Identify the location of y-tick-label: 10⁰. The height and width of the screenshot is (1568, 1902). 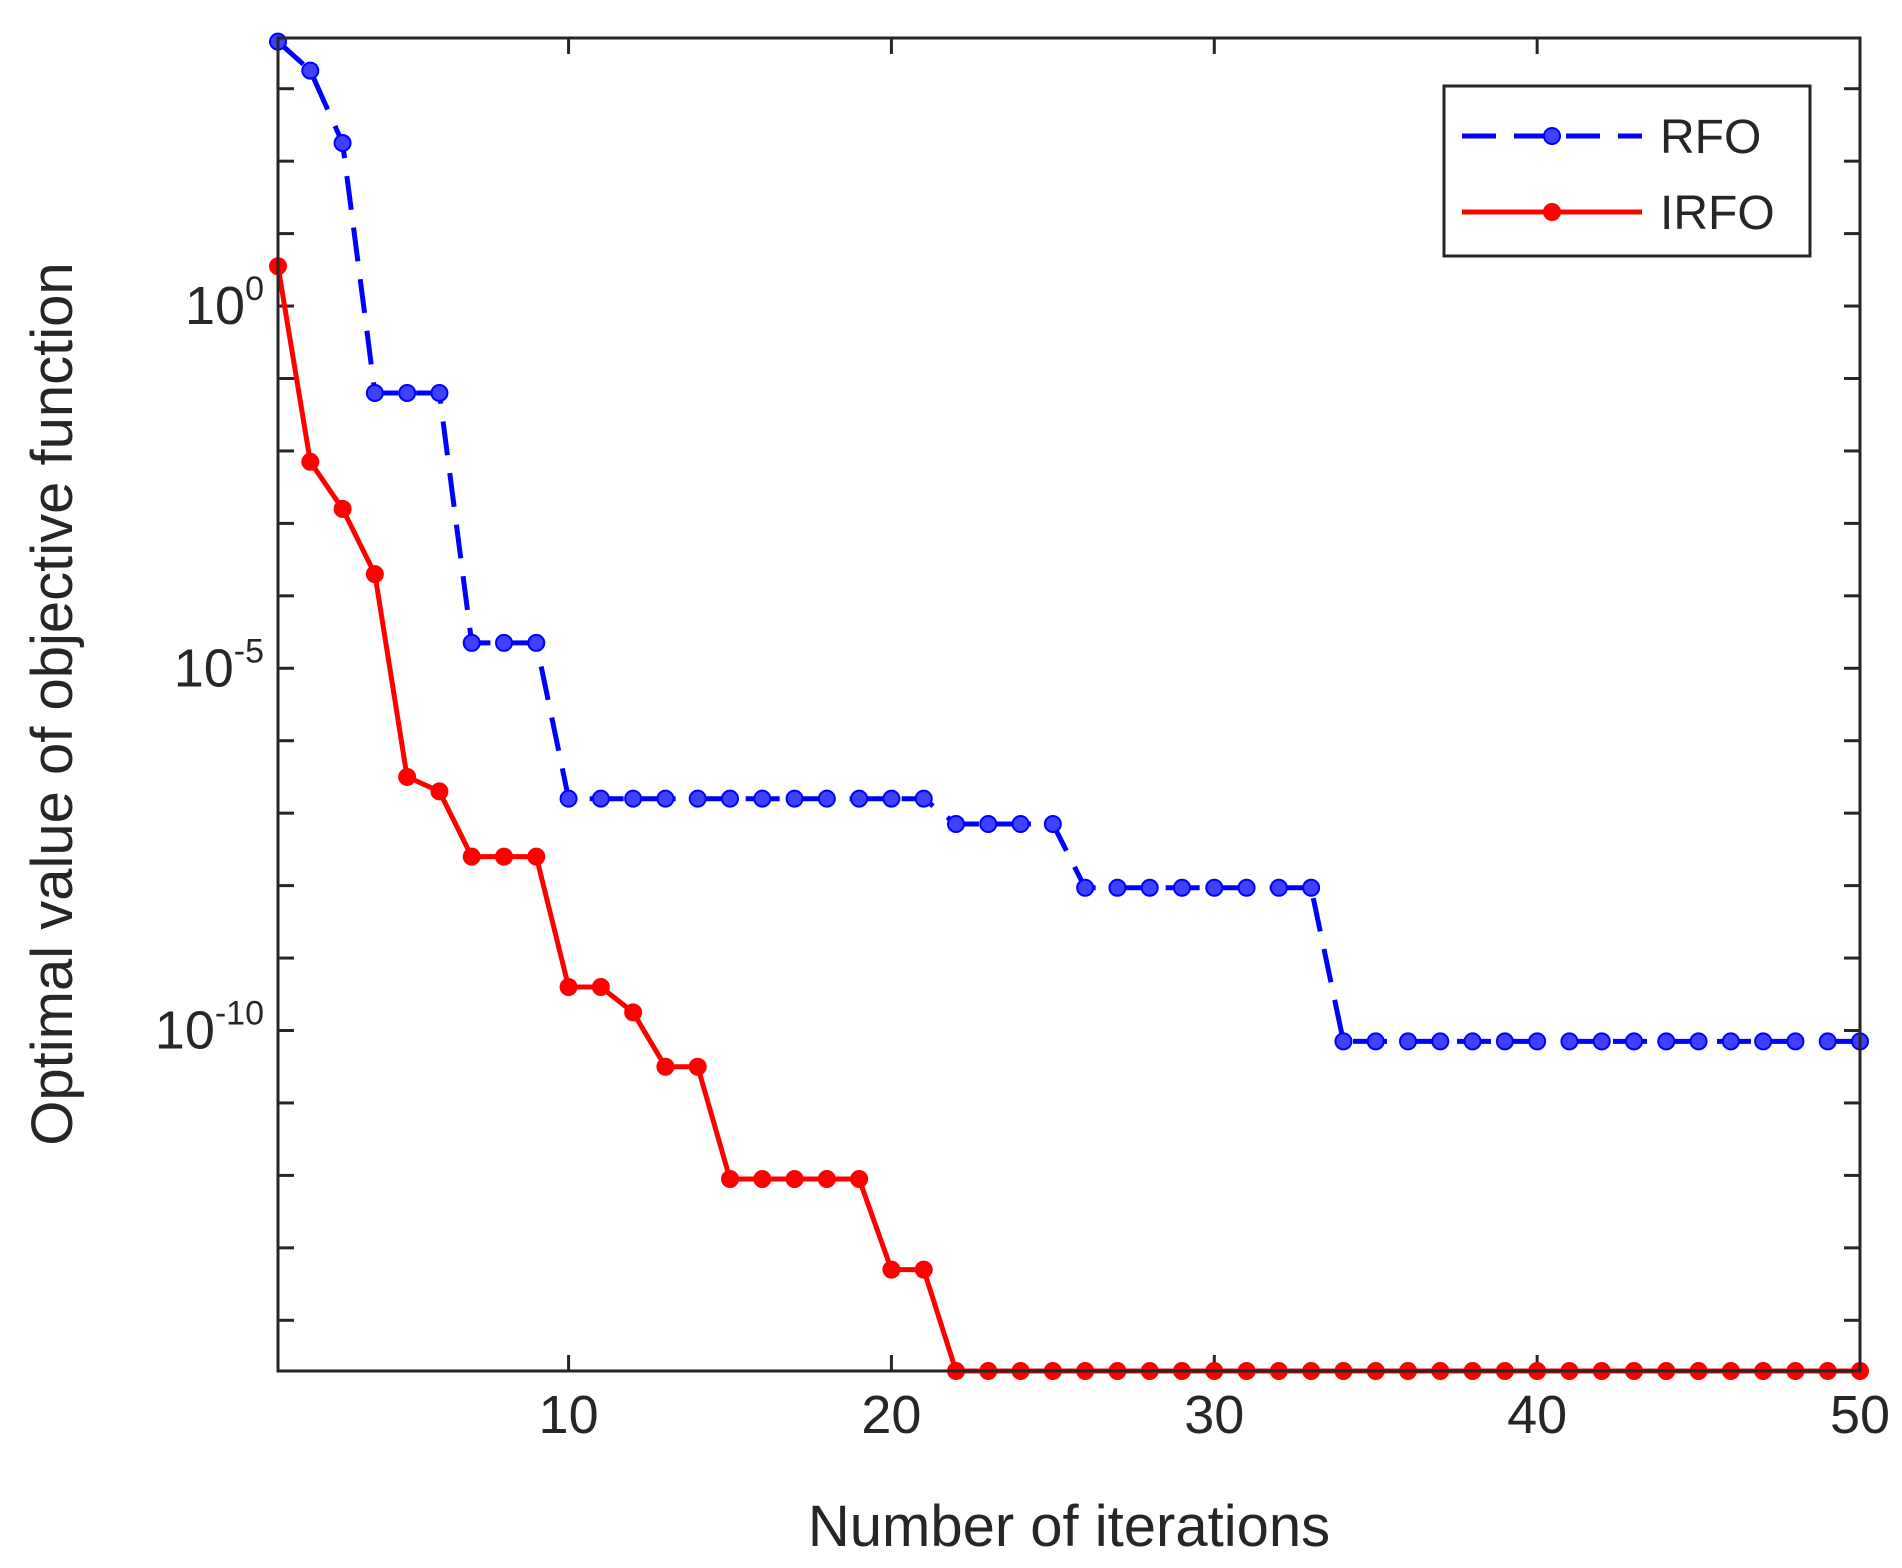
(224, 303).